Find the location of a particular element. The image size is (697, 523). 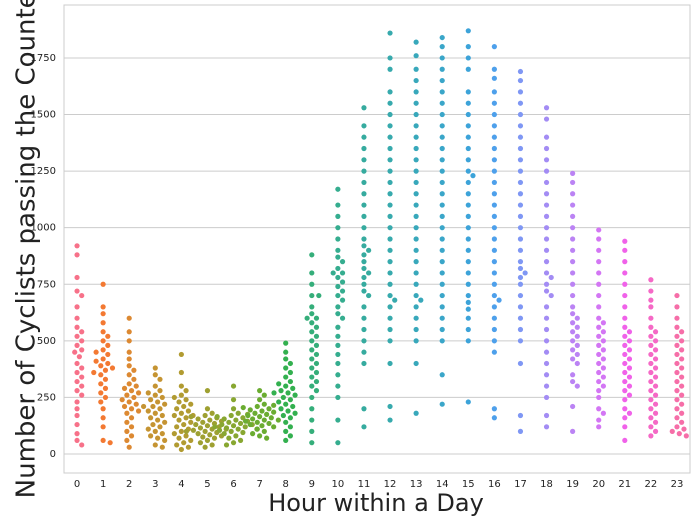

x-tick-label: 23 is located at coordinates (677, 484).